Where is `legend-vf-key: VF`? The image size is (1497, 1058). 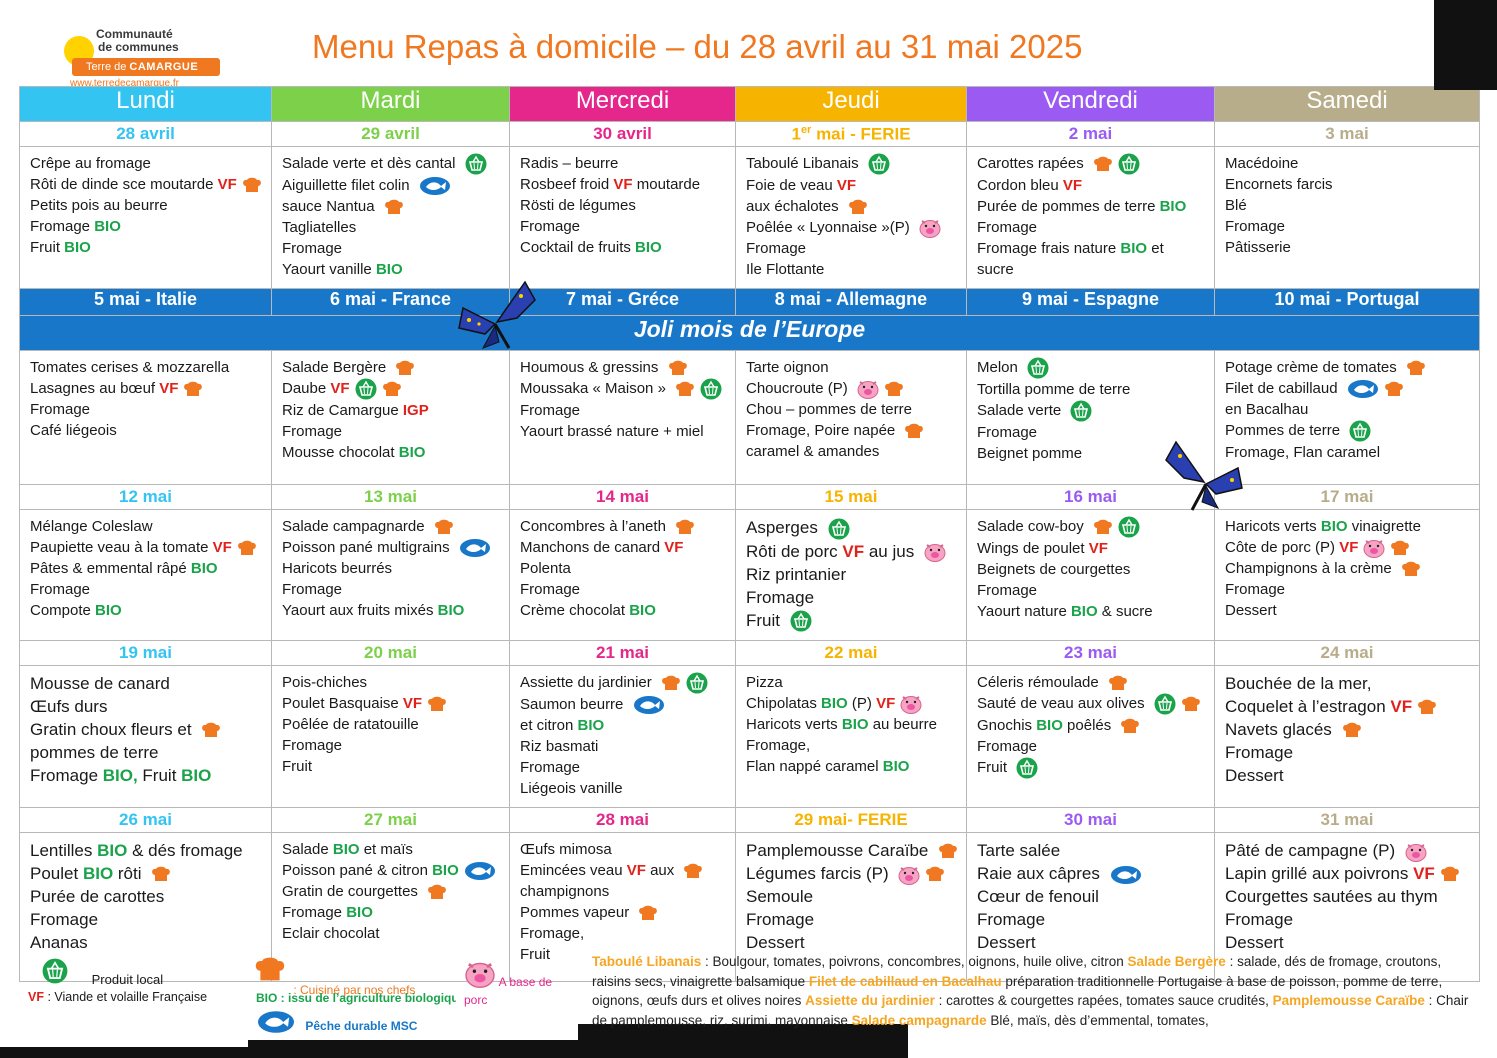 legend-vf-key: VF is located at coordinates (36, 997).